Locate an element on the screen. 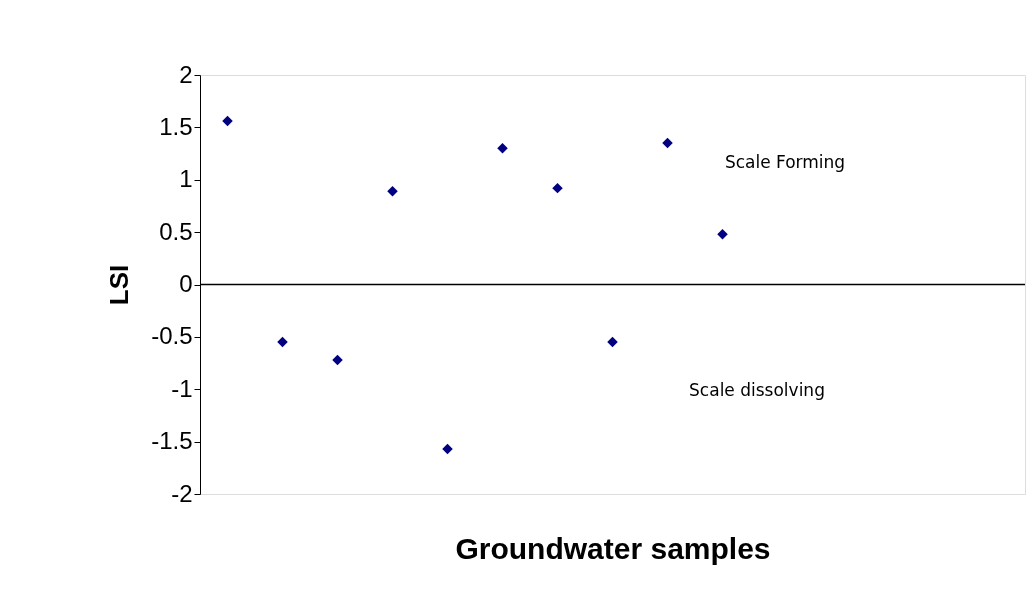 This screenshot has height=613, width=1032. x-axis-title: Groundwater samples is located at coordinates (613, 548).